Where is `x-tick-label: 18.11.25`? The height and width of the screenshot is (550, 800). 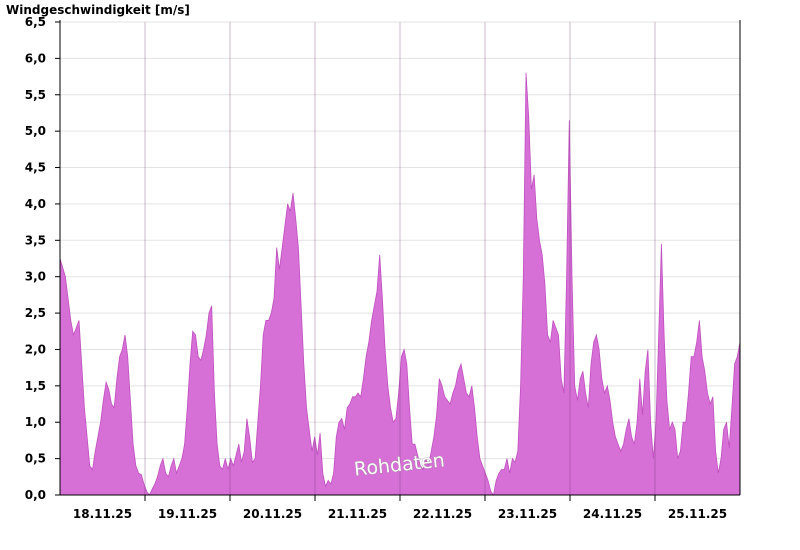
x-tick-label: 18.11.25 is located at coordinates (102, 514).